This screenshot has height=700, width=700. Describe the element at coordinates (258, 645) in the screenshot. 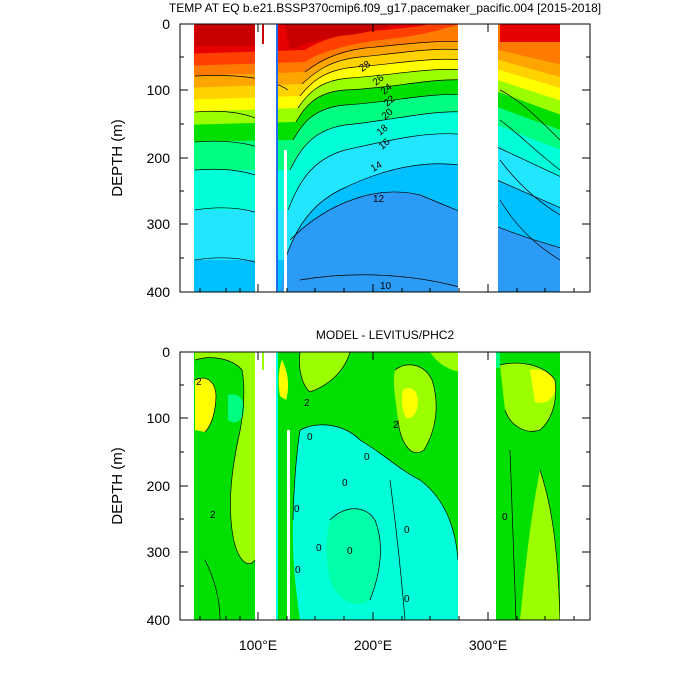

I see `x-tick-label: 100°E` at that location.